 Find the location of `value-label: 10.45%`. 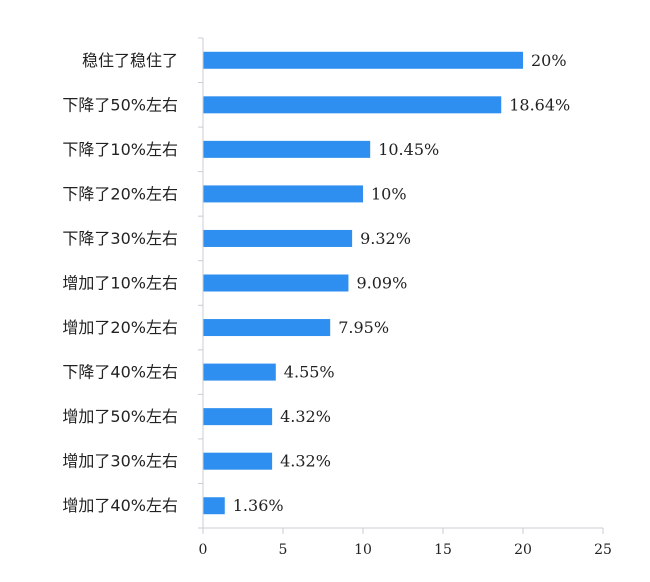

value-label: 10.45% is located at coordinates (408, 149).